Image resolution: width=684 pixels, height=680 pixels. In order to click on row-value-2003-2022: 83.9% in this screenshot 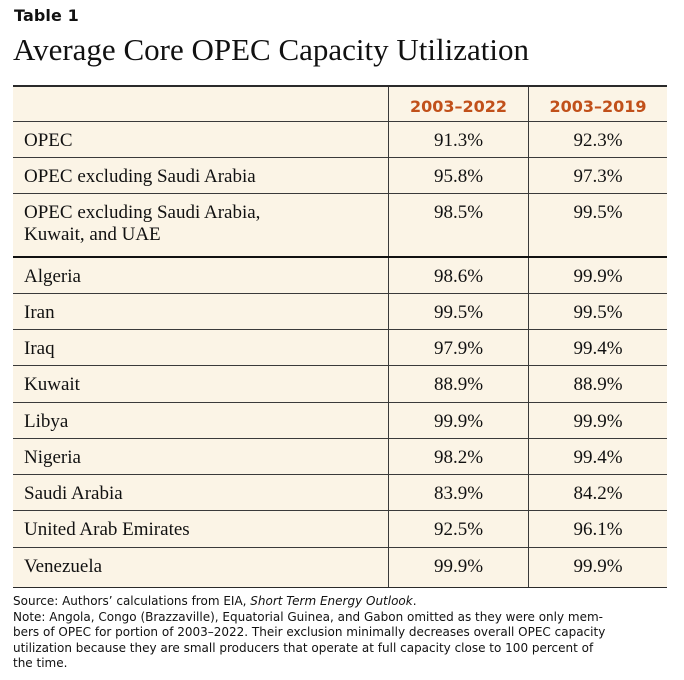, I will do `click(458, 492)`.